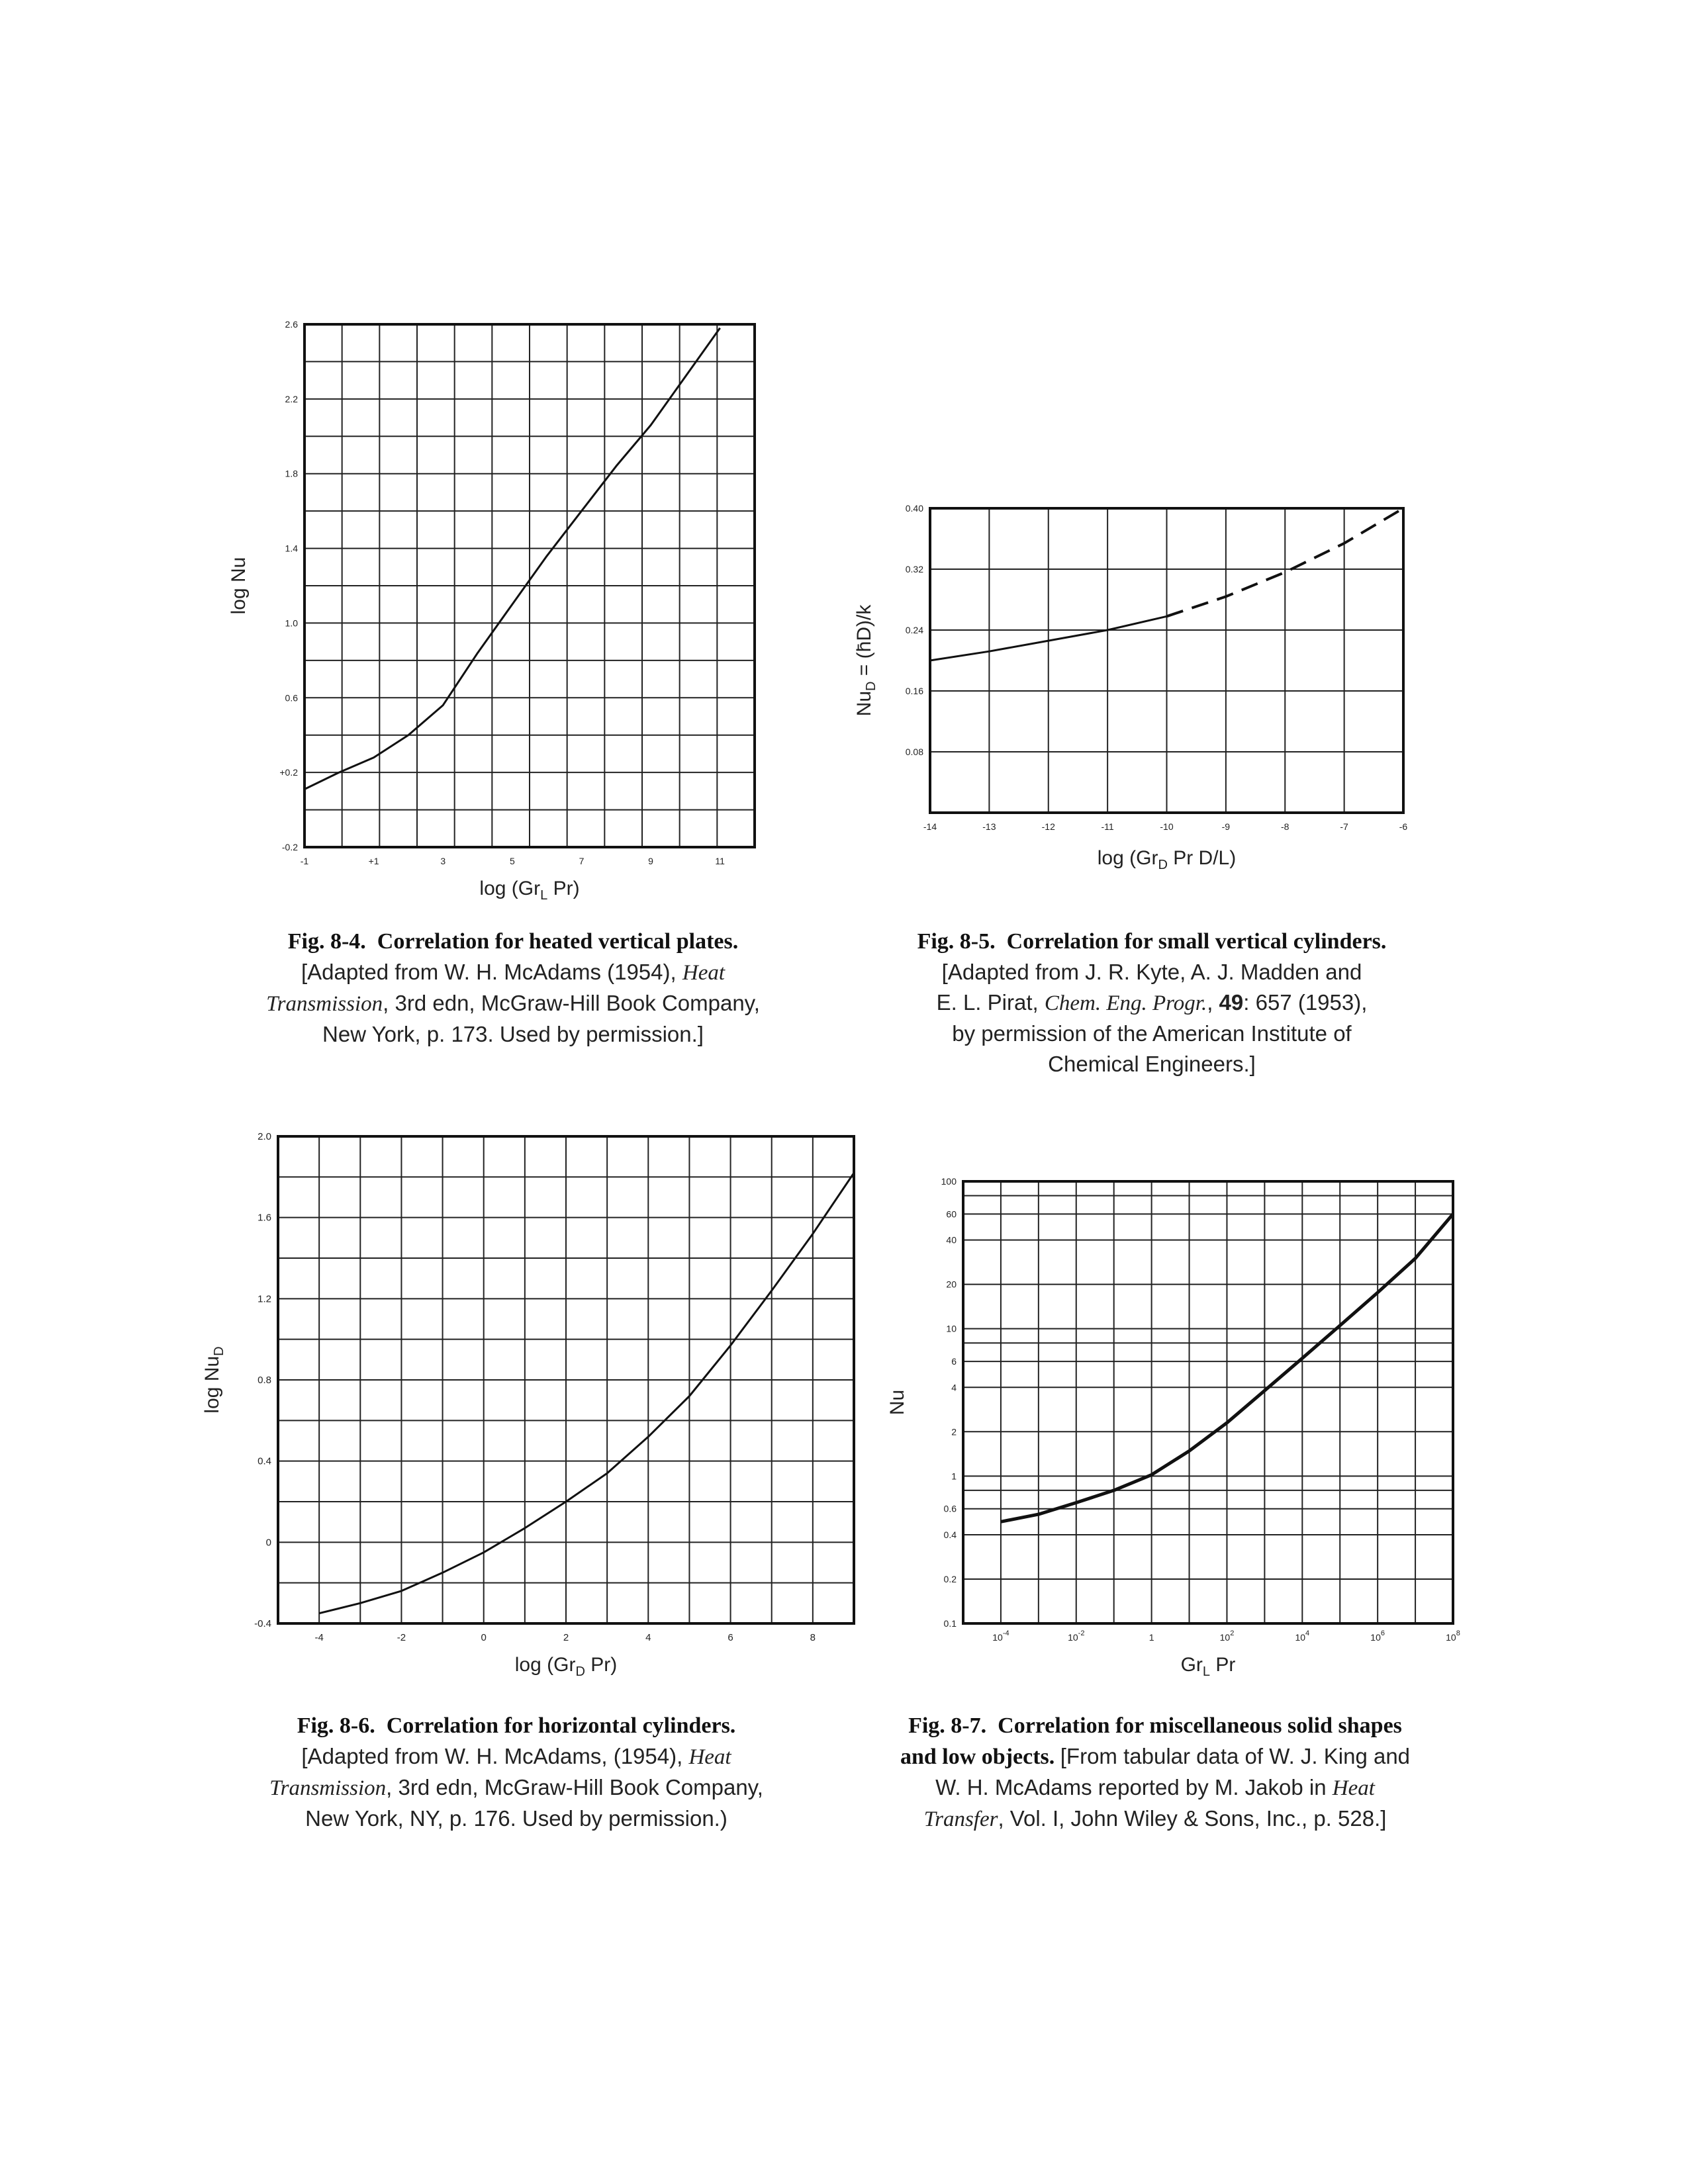 The height and width of the screenshot is (2184, 1688). Describe the element at coordinates (1305, 1002) in the screenshot. I see `caption-fig85-line3c: : 657 (1953),` at that location.